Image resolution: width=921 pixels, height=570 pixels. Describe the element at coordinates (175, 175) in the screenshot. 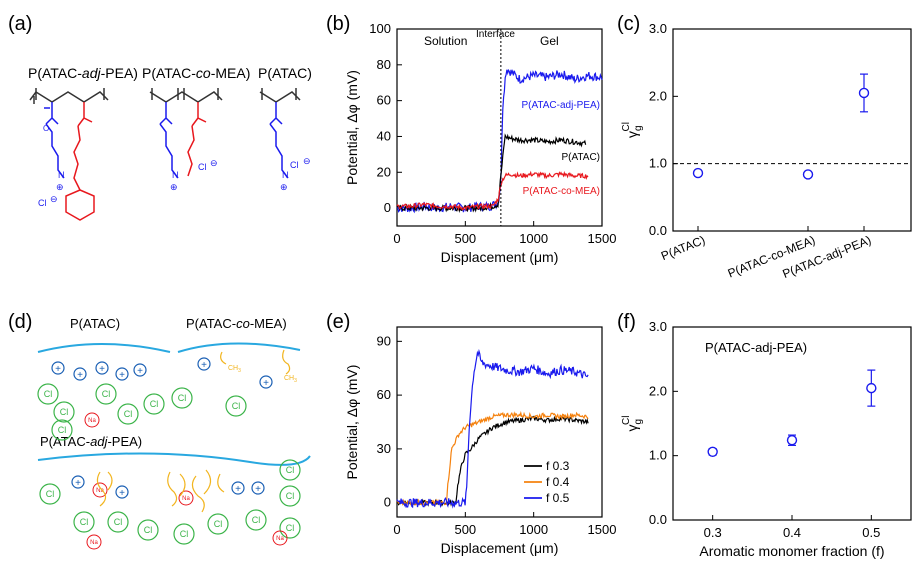

I see `chem-nitrogen: N` at that location.